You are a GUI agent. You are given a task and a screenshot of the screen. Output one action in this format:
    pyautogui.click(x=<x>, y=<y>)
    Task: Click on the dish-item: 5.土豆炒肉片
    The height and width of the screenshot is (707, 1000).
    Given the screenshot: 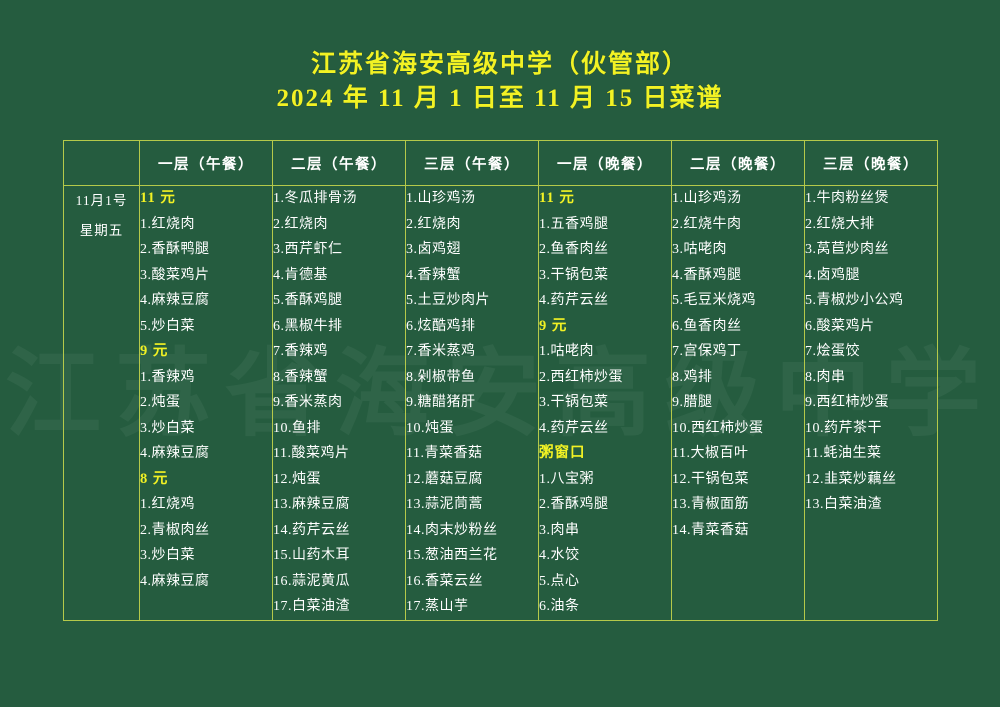 What is the action you would take?
    pyautogui.click(x=448, y=300)
    